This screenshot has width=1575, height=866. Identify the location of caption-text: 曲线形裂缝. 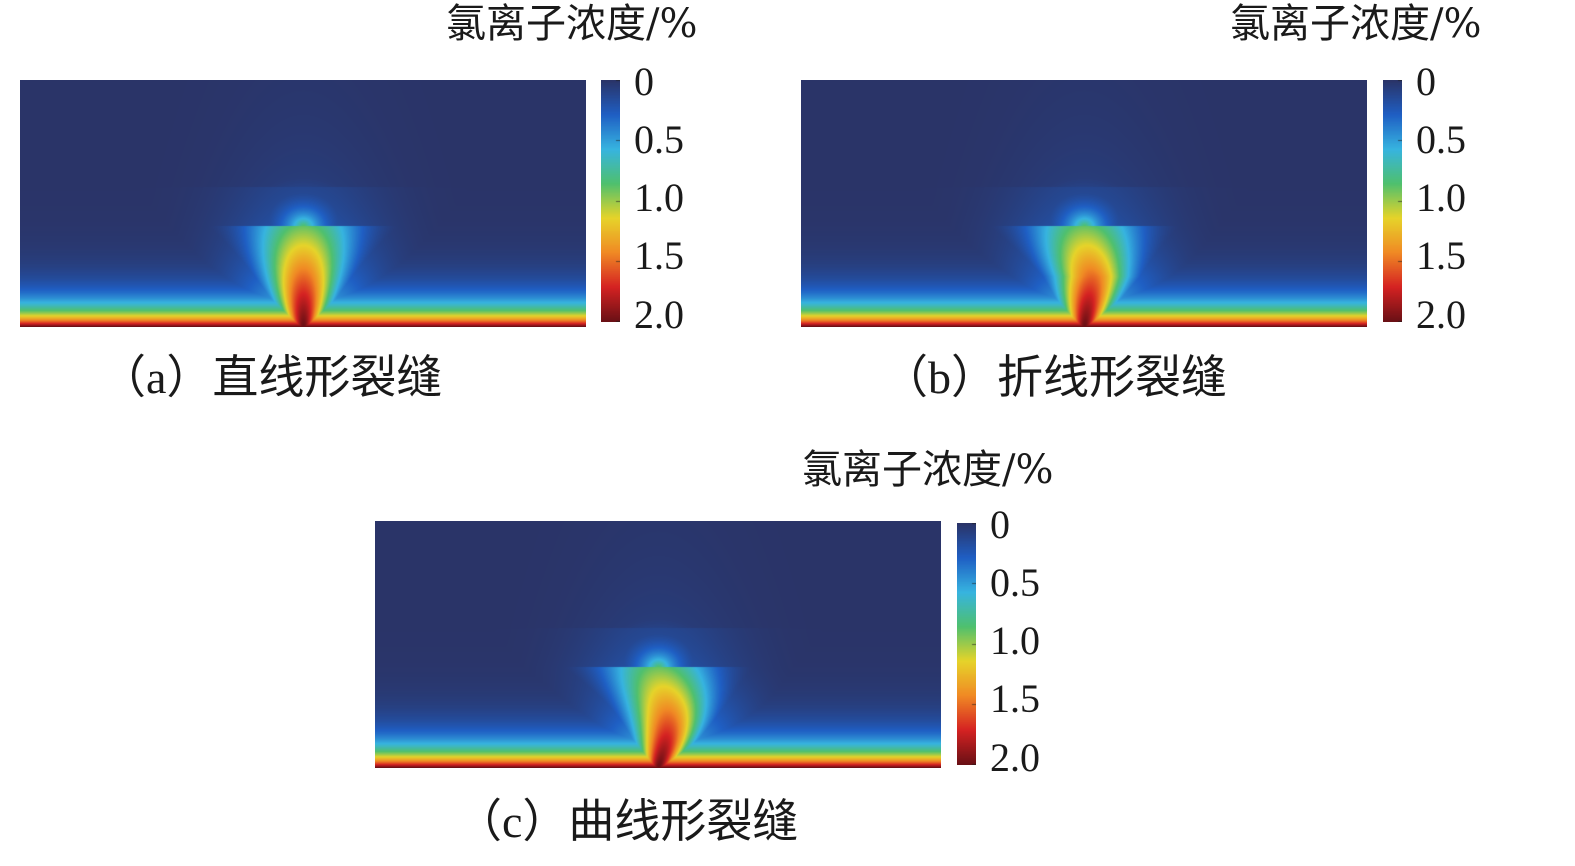
(683, 821).